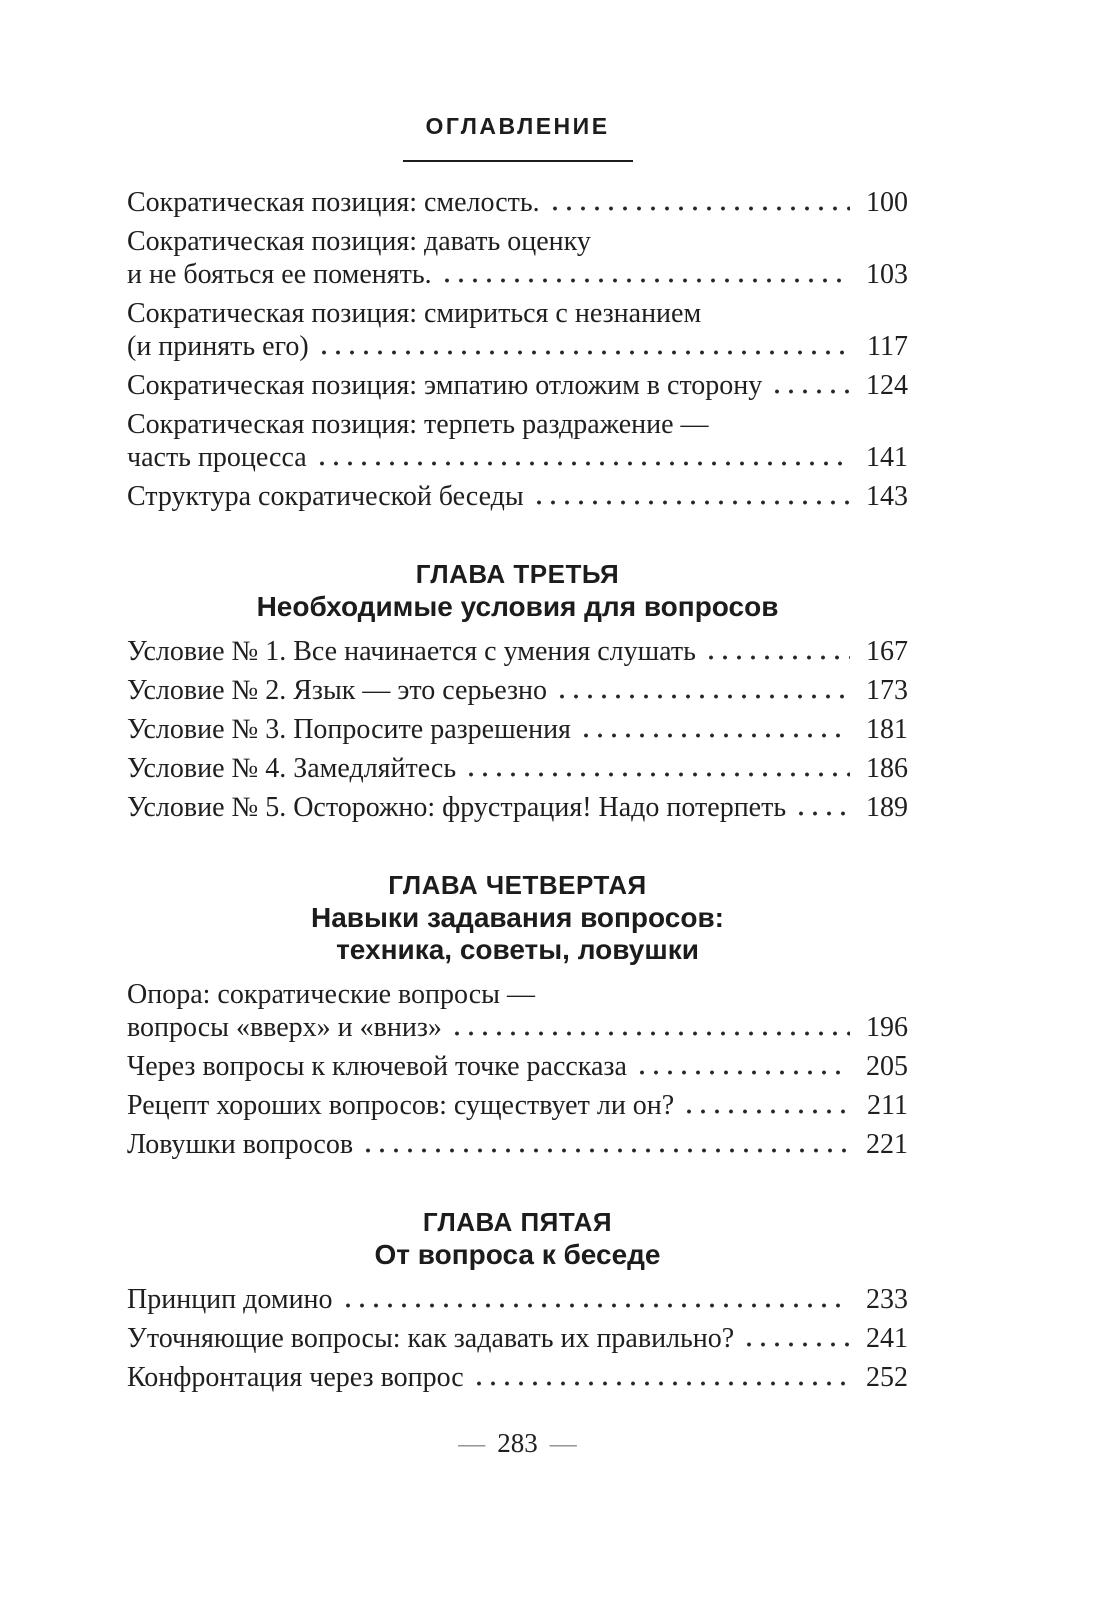 This screenshot has width=1100, height=1616. I want to click on toc-entry-line: Структура сократической беседы 143, so click(517, 496).